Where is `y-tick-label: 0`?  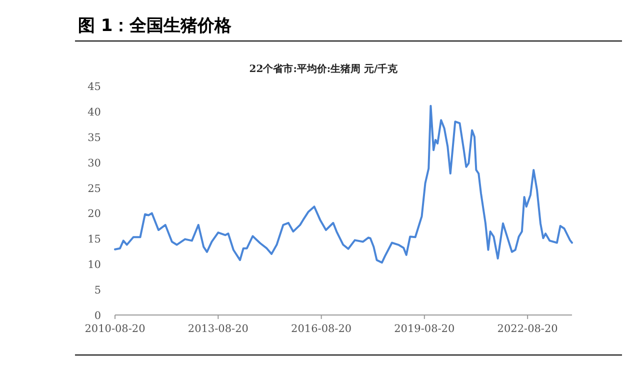 y-tick-label: 0 is located at coordinates (97, 316).